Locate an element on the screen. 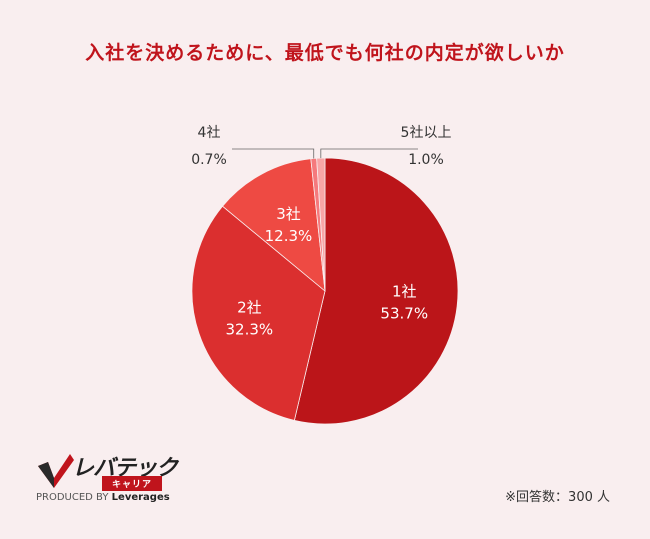 Image resolution: width=650 pixels, height=539 pixels. slice-label: 2社 is located at coordinates (249, 307).